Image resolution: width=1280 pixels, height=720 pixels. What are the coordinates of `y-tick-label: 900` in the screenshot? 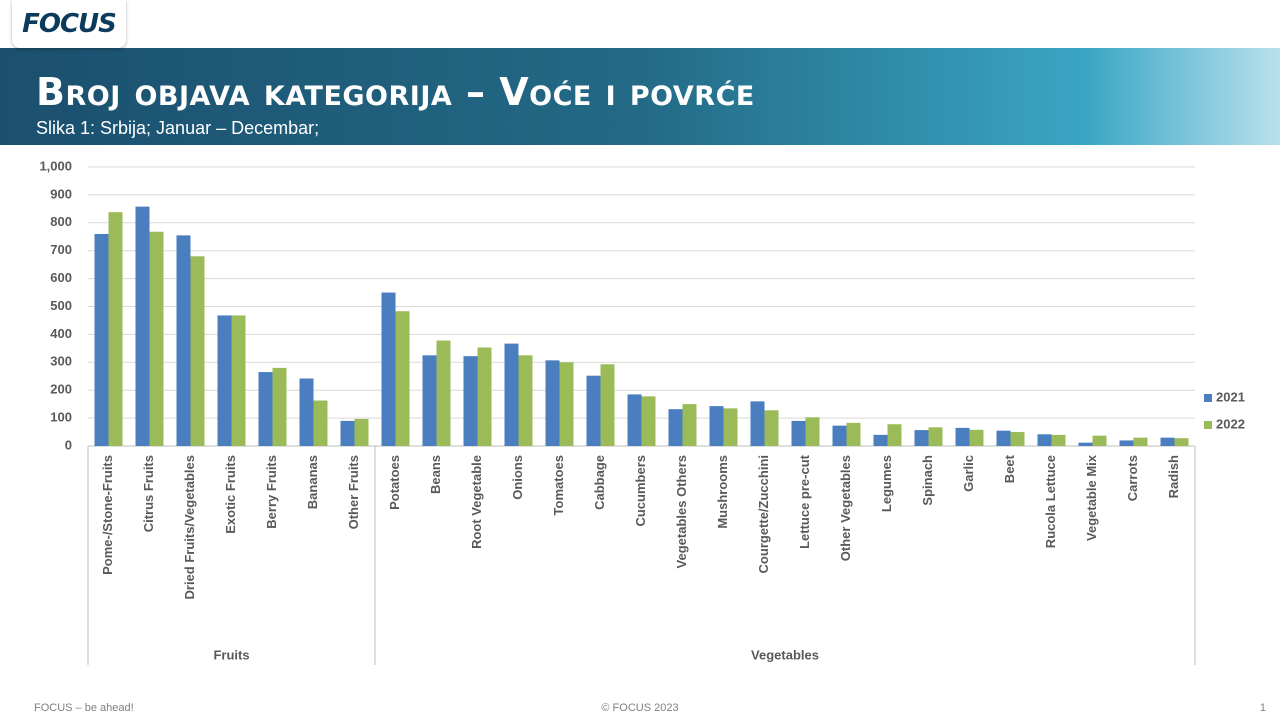 It's located at (61, 193).